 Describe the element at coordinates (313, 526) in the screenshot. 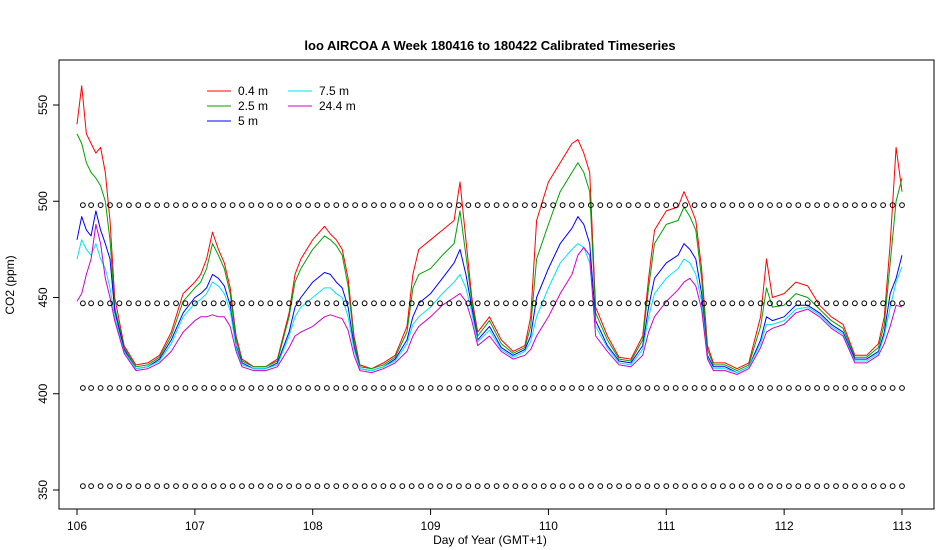

I see `x-tick-label: 108` at that location.